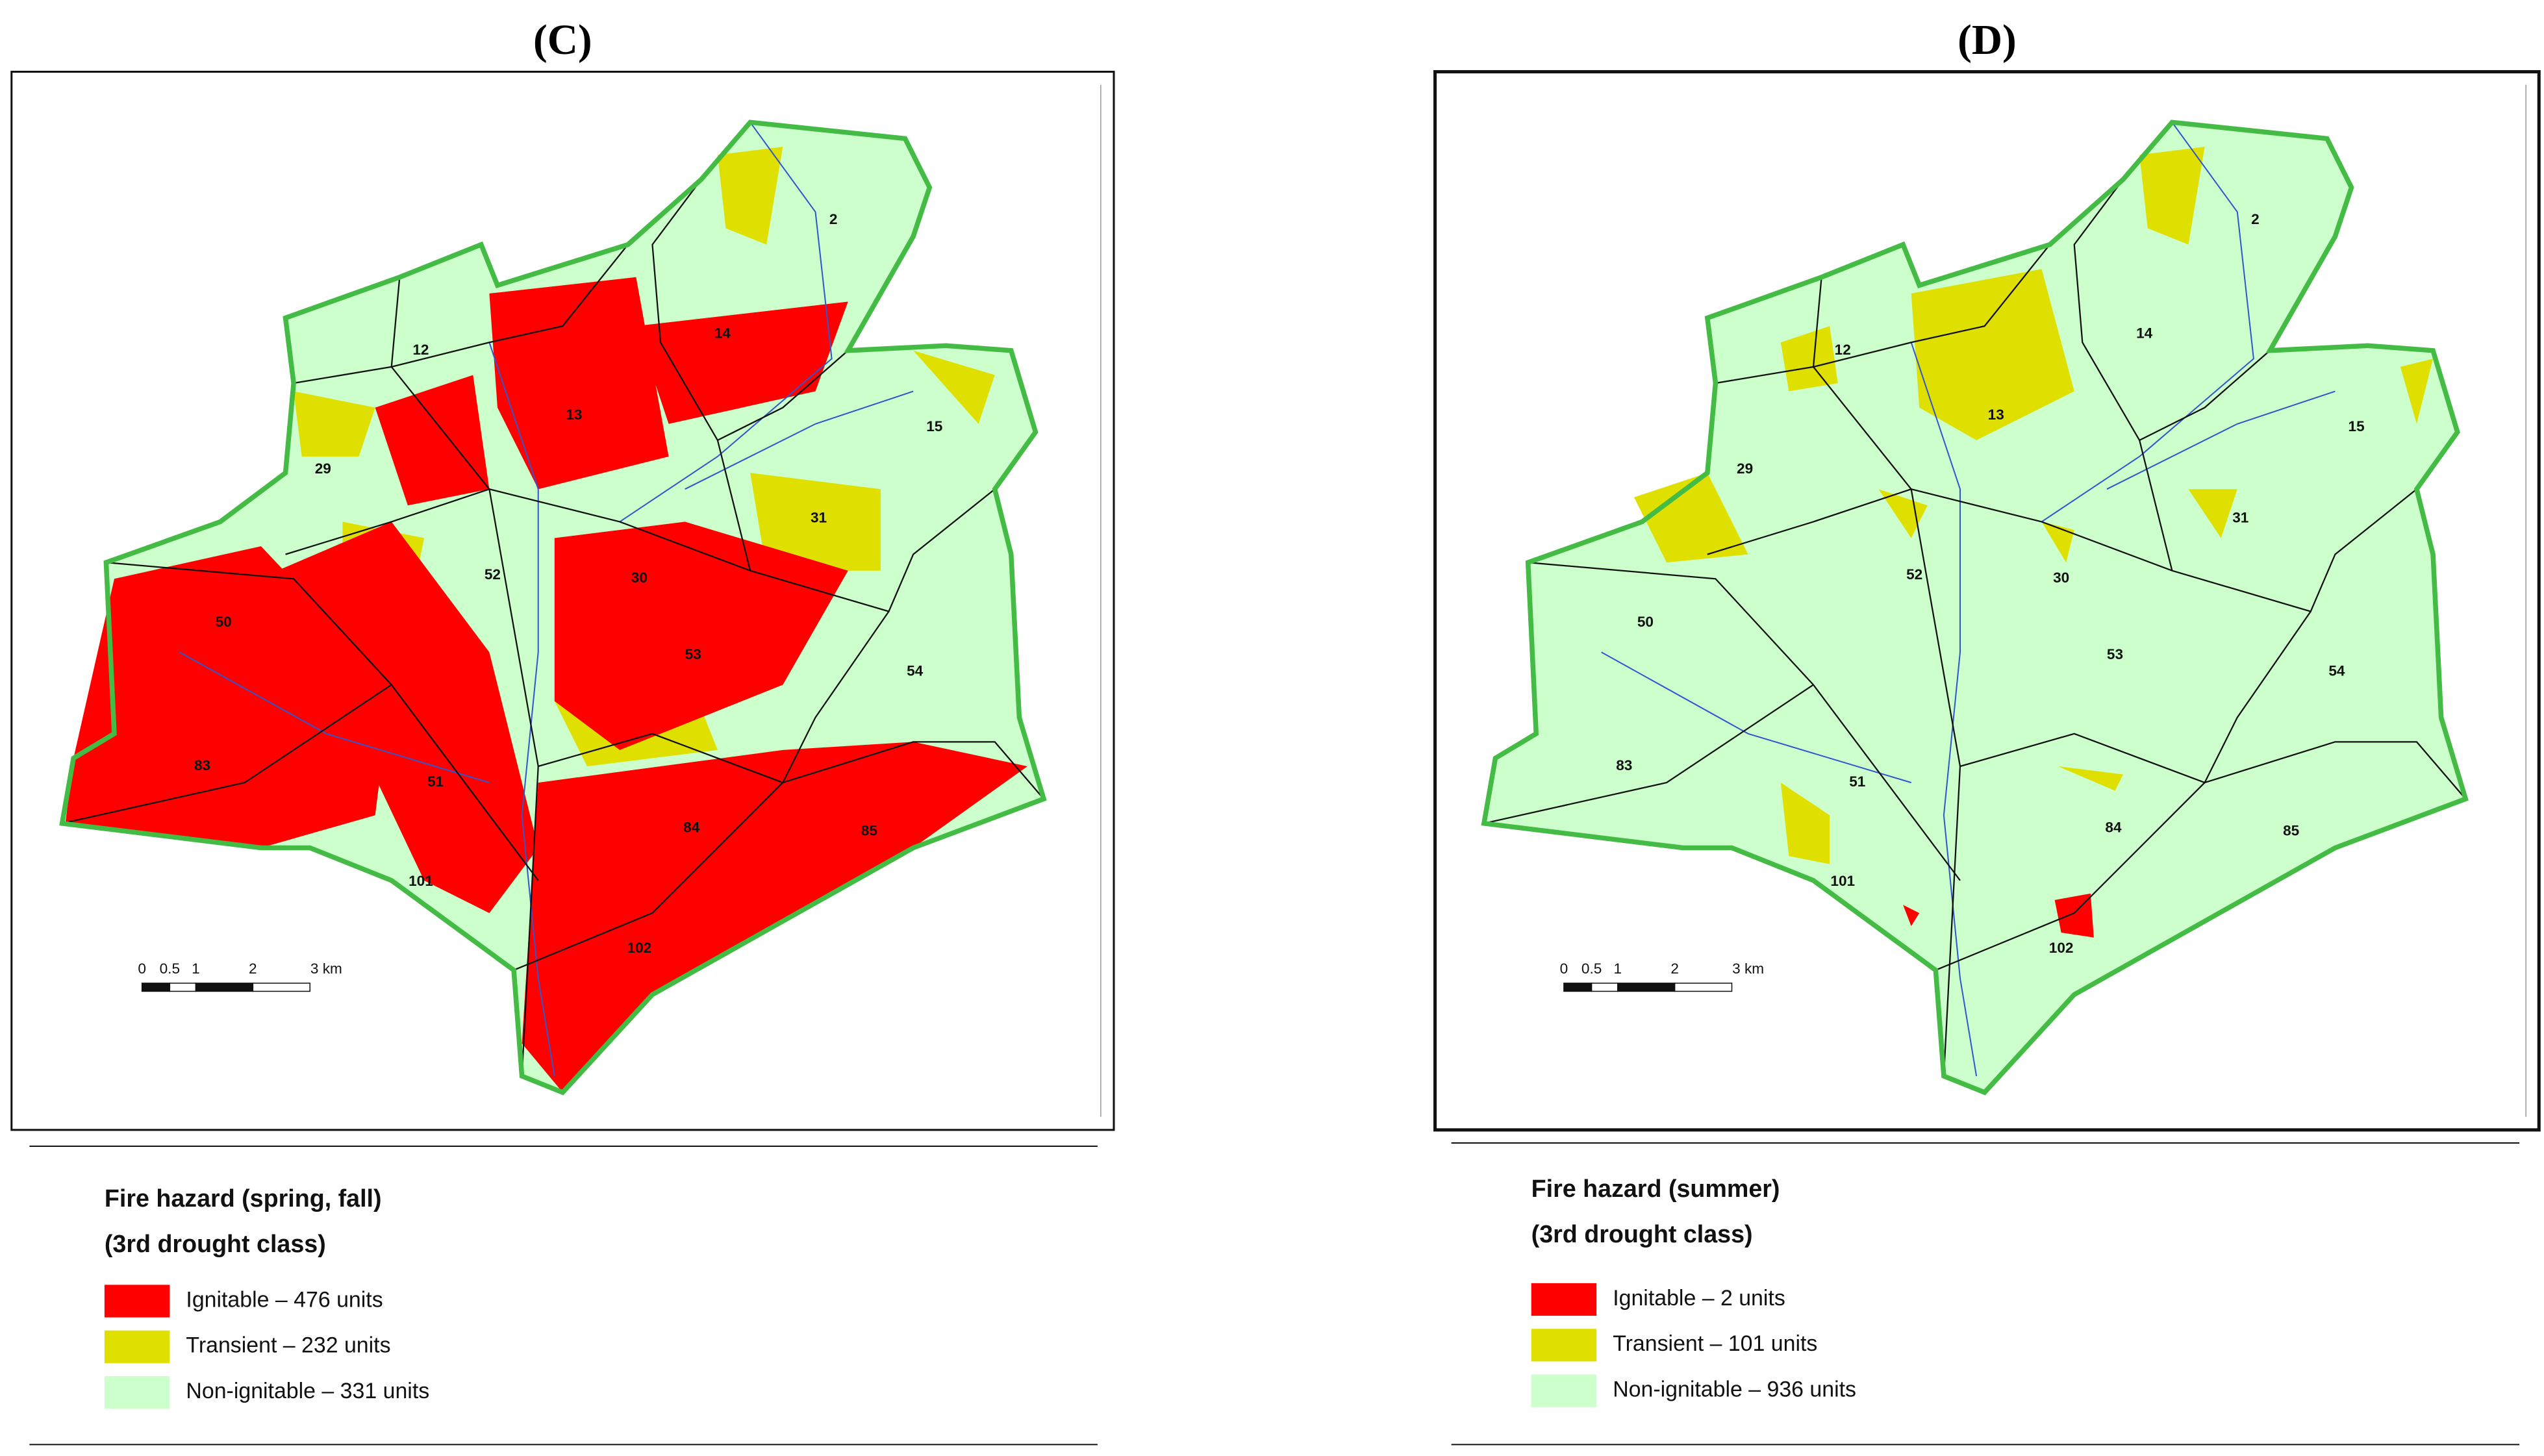  I want to click on scale-label: 3 km, so click(326, 968).